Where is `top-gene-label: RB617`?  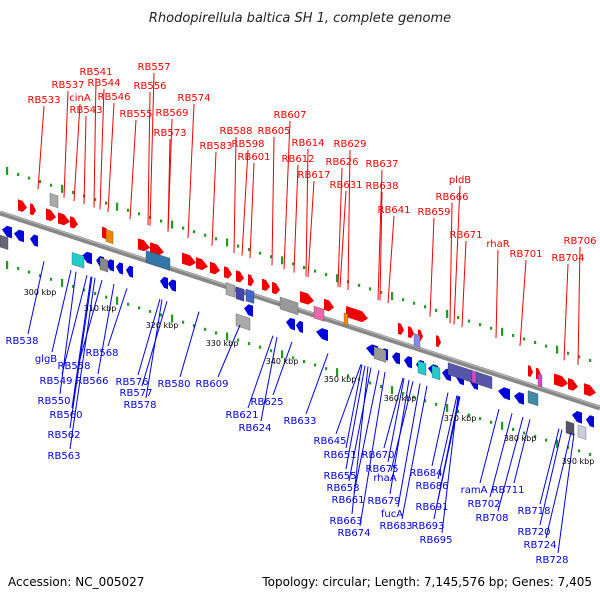 top-gene-label: RB617 is located at coordinates (314, 175).